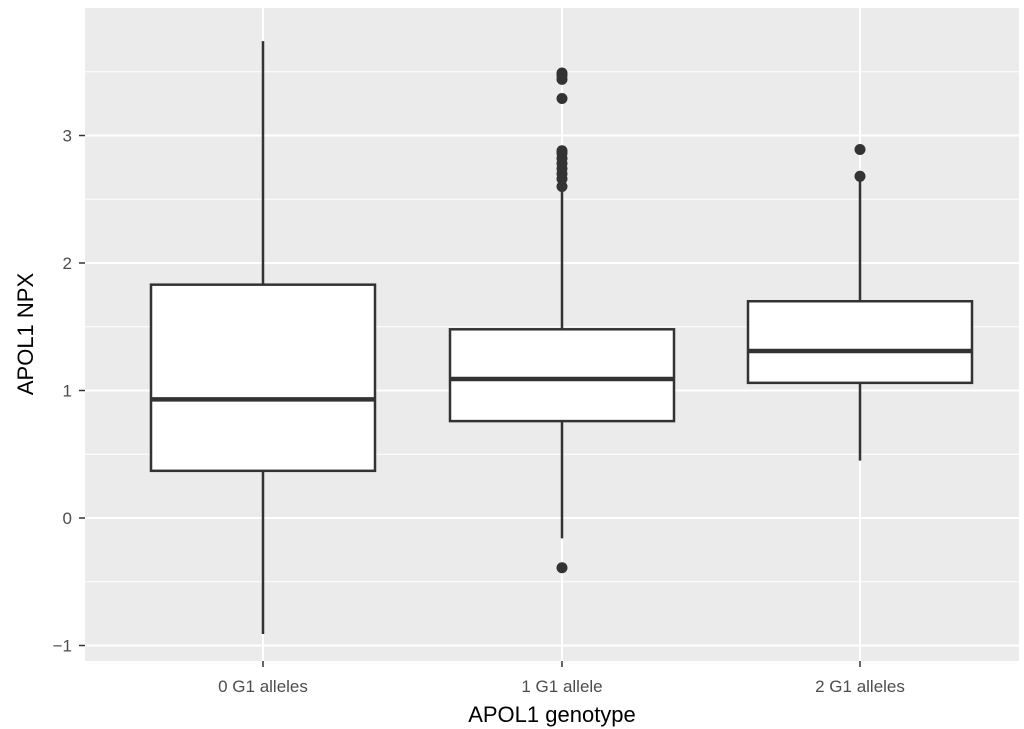  What do you see at coordinates (561, 686) in the screenshot?
I see `x-tick-label: 1 G1 allele` at bounding box center [561, 686].